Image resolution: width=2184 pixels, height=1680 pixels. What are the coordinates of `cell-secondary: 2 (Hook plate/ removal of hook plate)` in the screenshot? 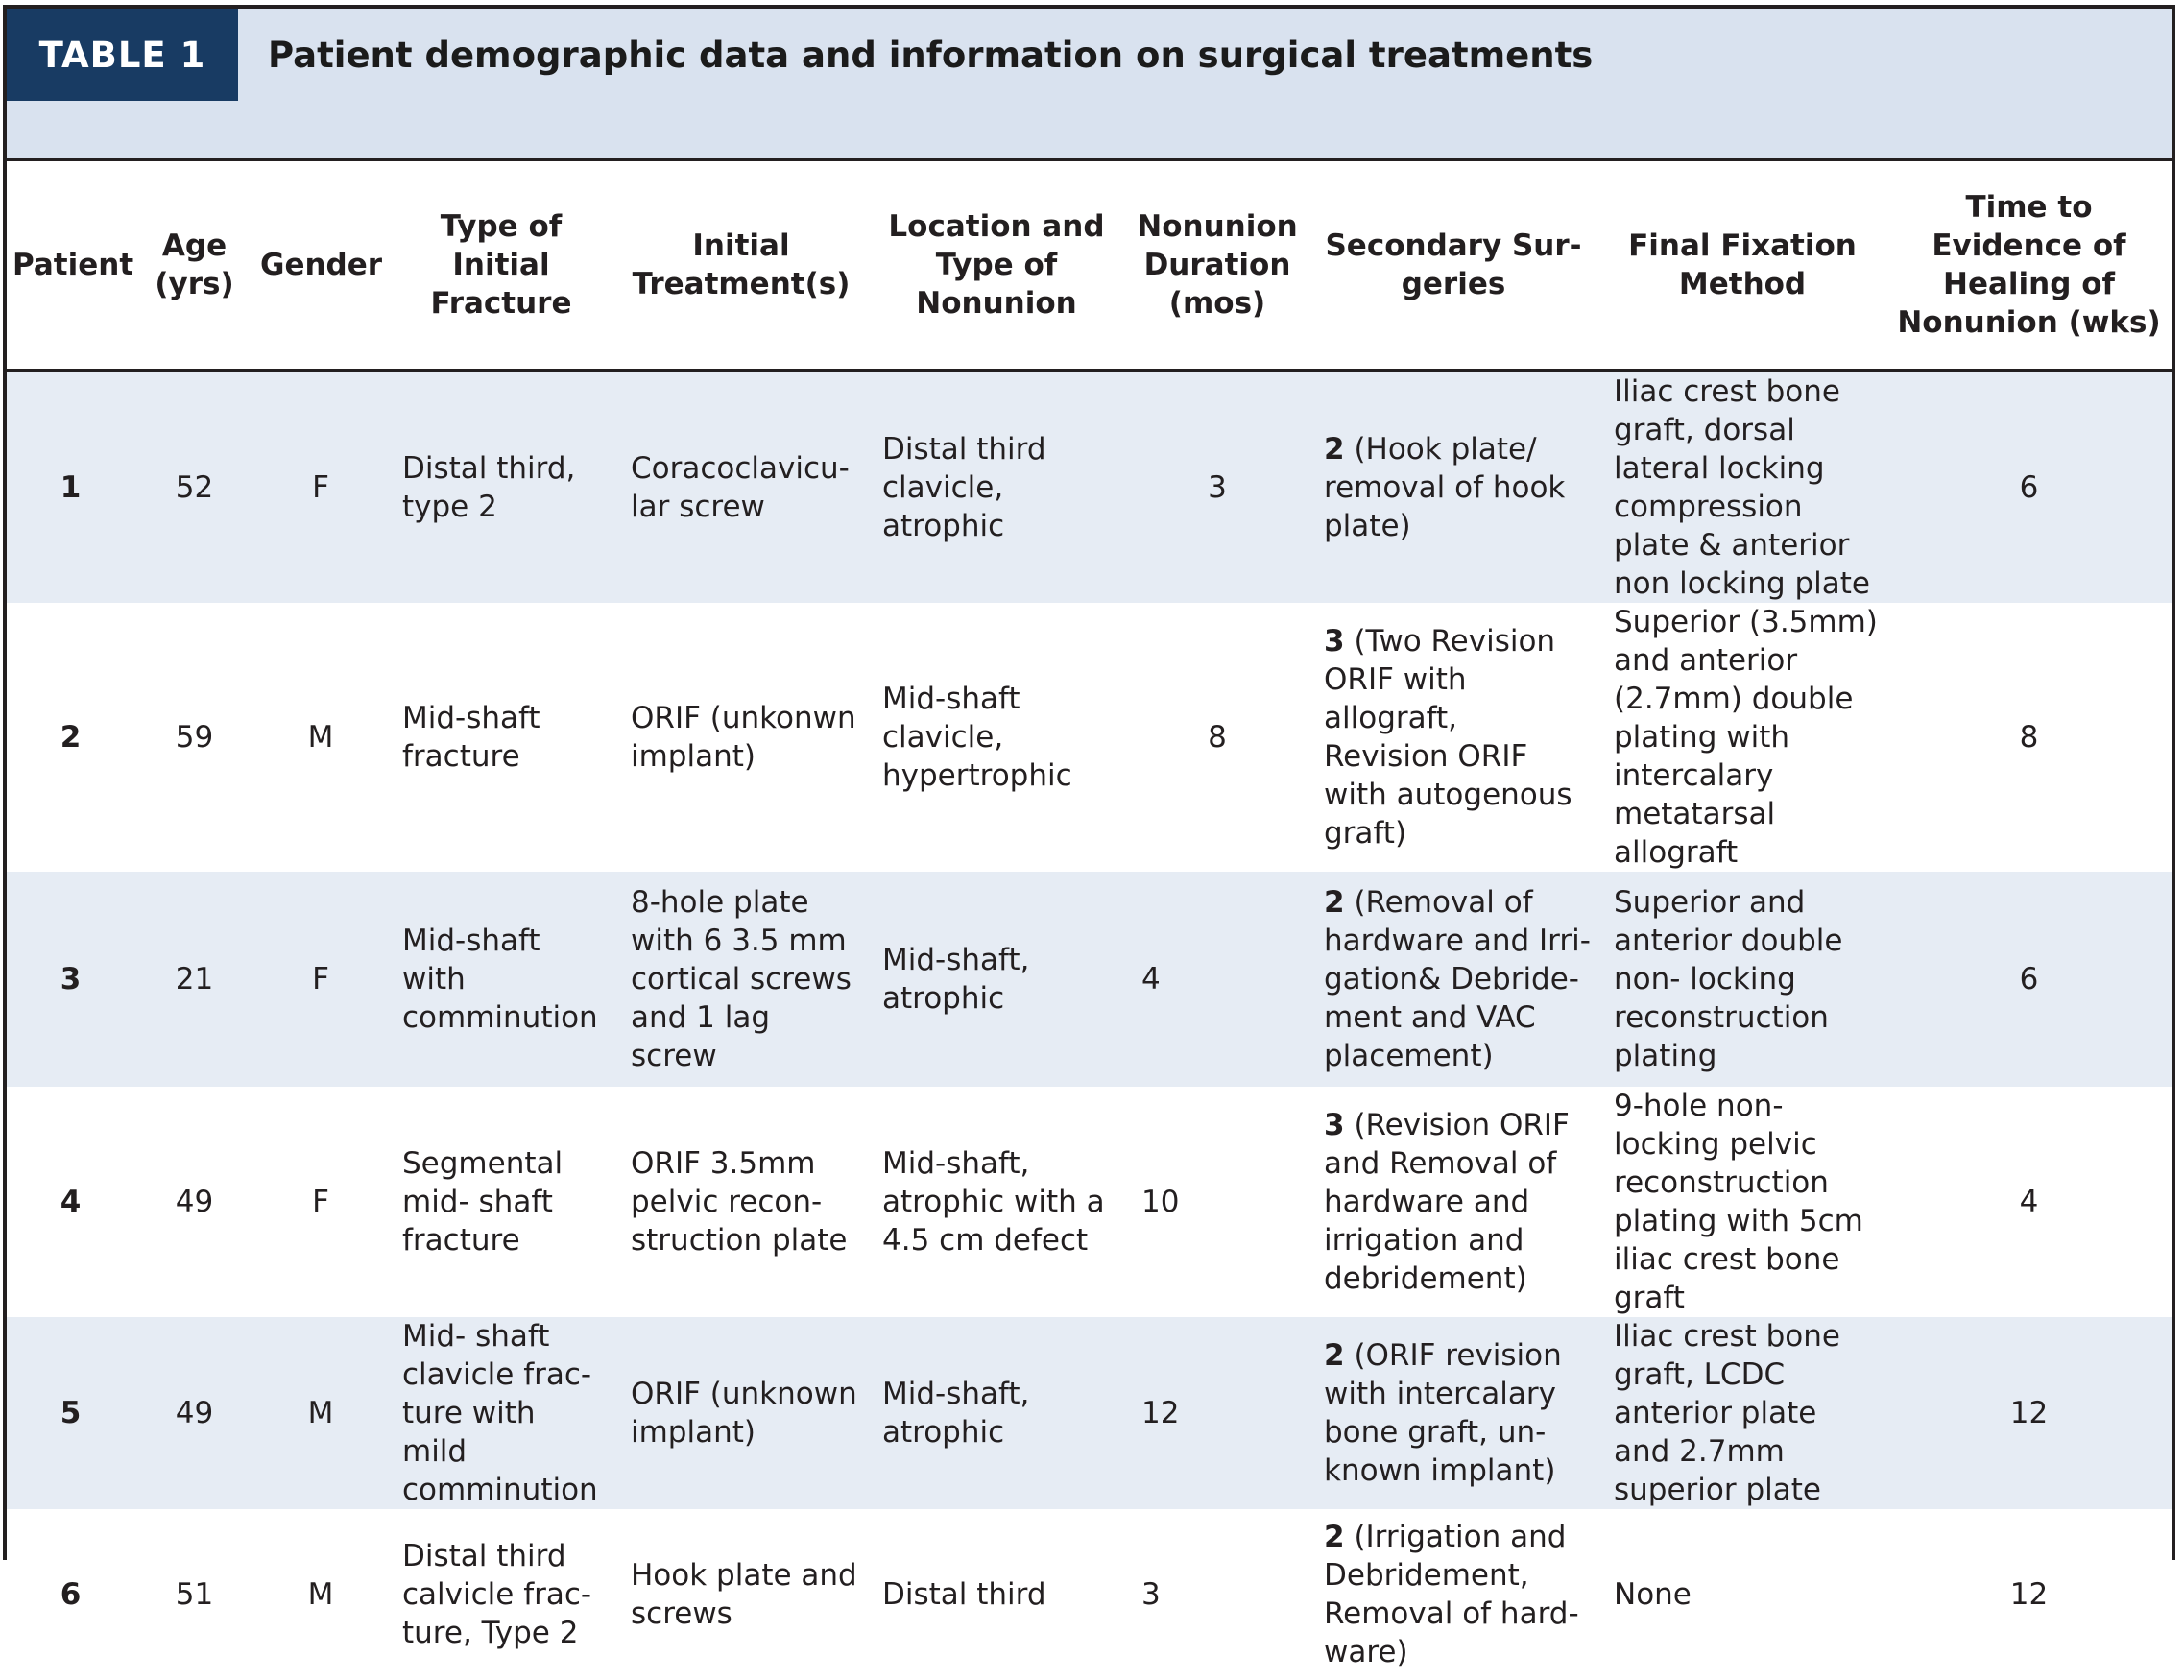 It's located at (1453, 487).